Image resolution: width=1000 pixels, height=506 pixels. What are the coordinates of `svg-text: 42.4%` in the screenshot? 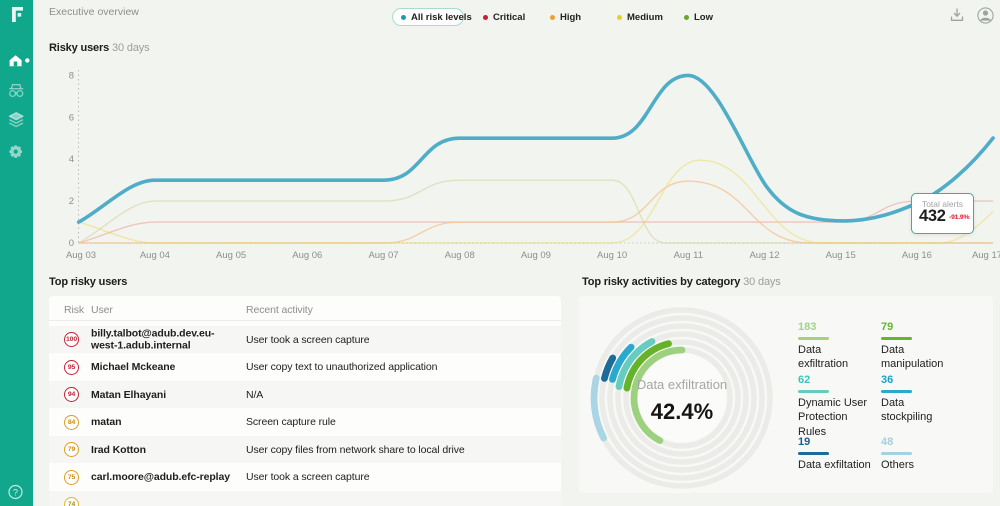 It's located at (682, 411).